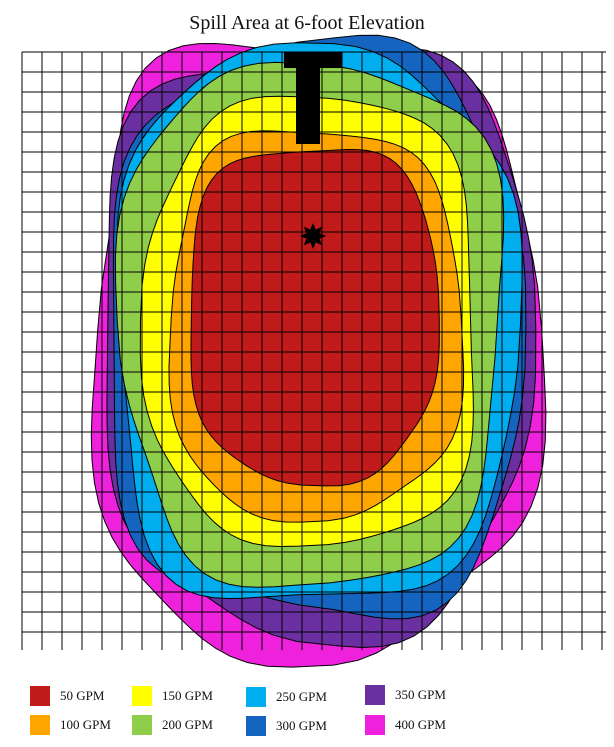 Image resolution: width=614 pixels, height=747 pixels. I want to click on legend-item-350-gpm: 350 GPM, so click(405, 695).